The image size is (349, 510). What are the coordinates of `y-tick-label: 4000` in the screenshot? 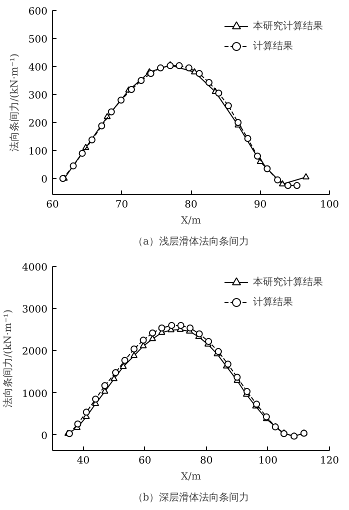 It's located at (35, 268).